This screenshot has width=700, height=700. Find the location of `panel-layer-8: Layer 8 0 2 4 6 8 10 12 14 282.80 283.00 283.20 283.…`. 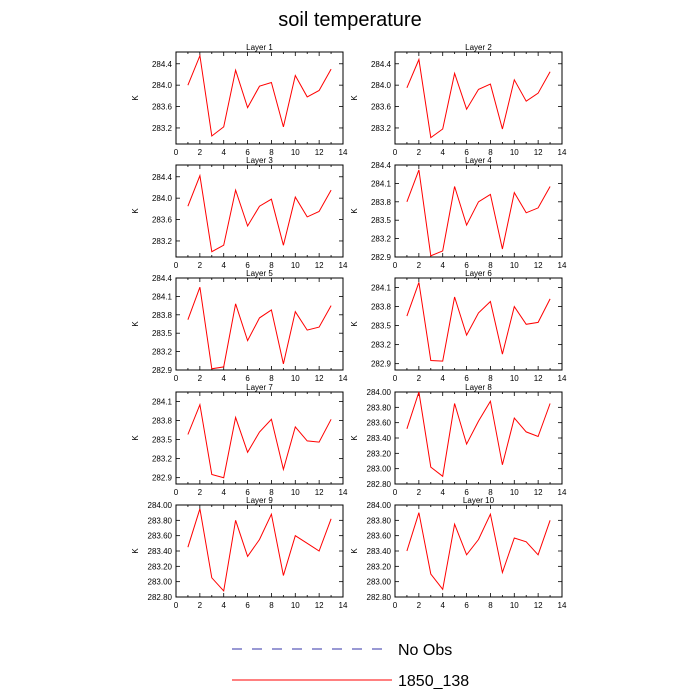

panel-layer-8: Layer 8 0 2 4 6 8 10 12 14 282.80 283.00 283.20 283.… is located at coordinates (458, 440).